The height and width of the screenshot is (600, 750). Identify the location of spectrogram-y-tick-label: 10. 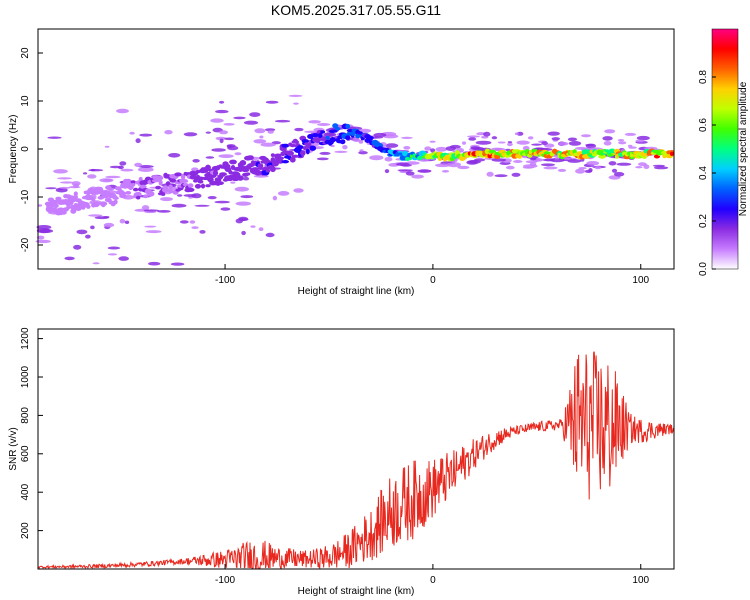
(25, 101).